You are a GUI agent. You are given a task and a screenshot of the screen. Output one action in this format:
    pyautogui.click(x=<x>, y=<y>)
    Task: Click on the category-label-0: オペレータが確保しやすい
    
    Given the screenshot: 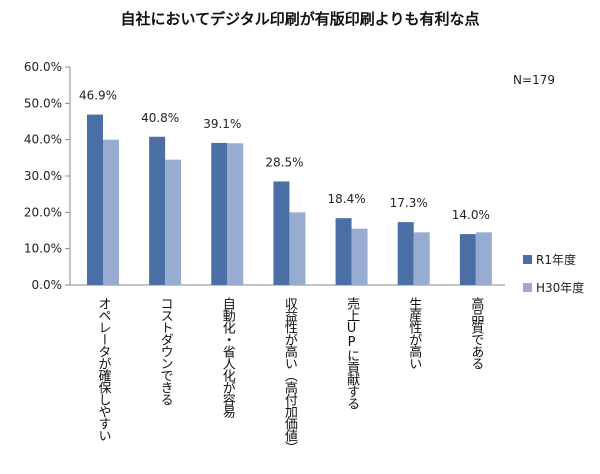 What is the action you would take?
    pyautogui.click(x=104, y=369)
    